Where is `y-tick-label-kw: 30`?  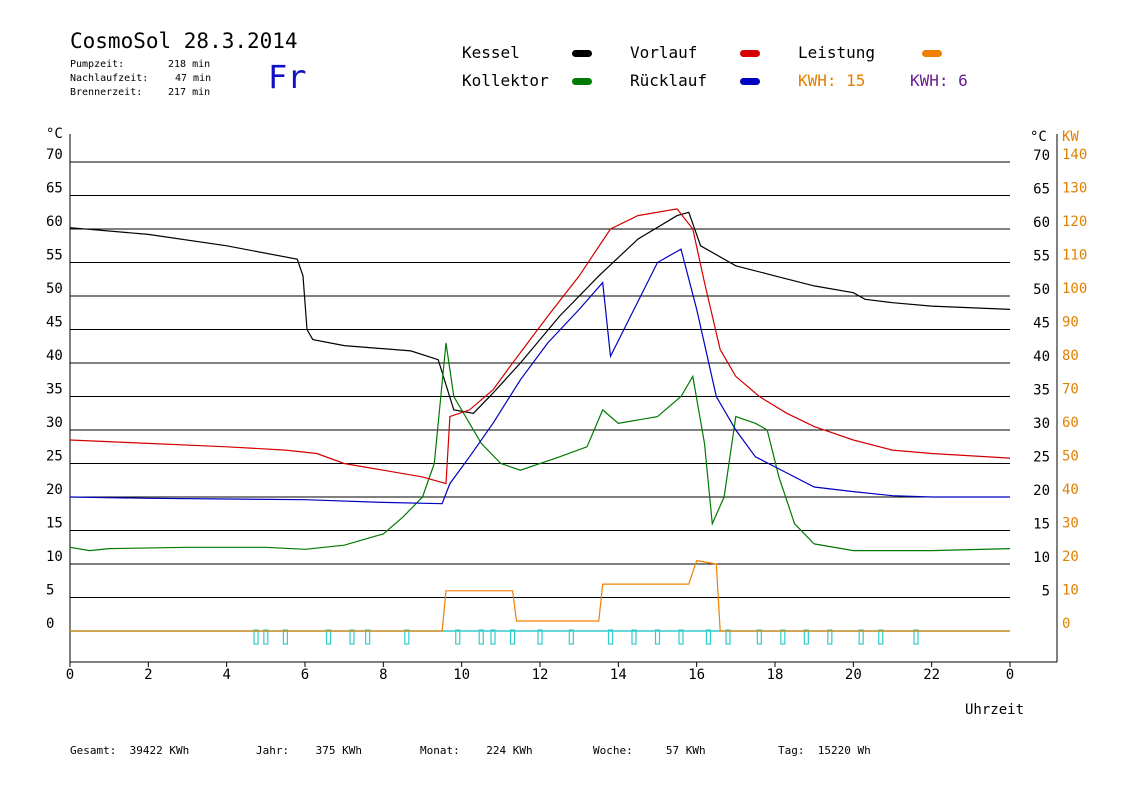
y-tick-label-kw: 30 is located at coordinates (1070, 524).